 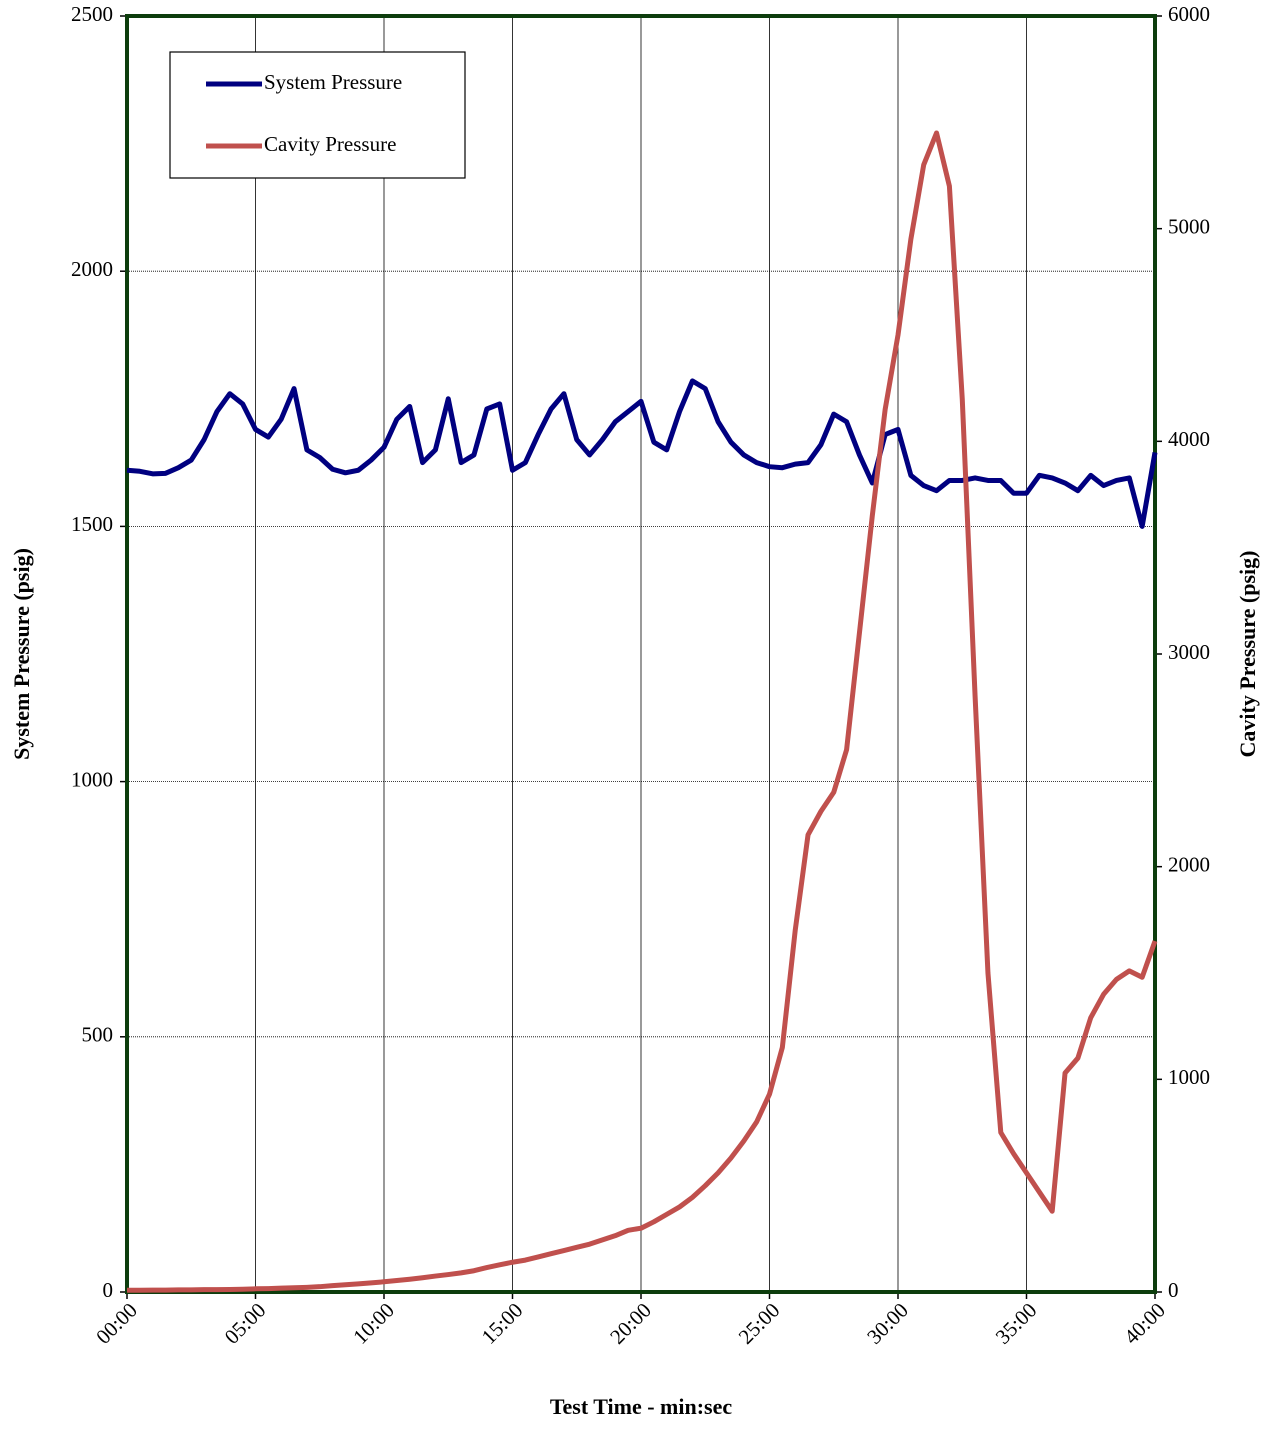 I want to click on y-axis-title: System Pressure (psig), so click(x=21, y=654).